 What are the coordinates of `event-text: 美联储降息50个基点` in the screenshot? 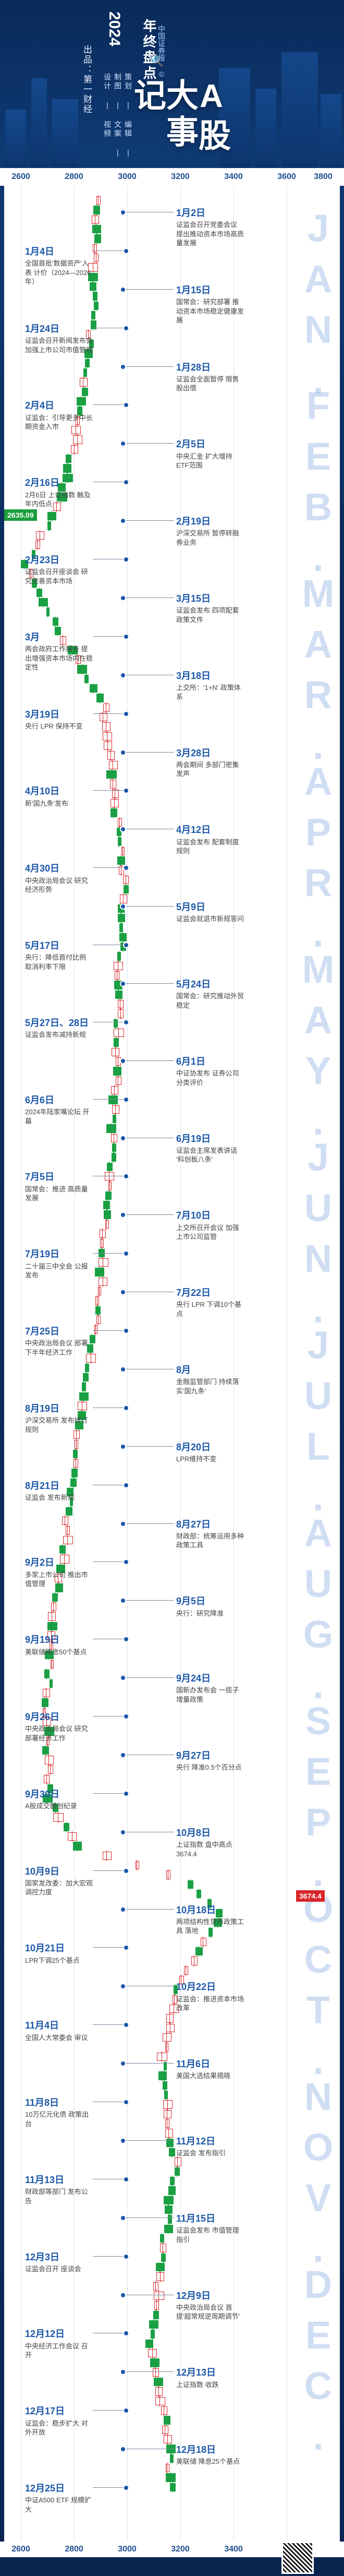 It's located at (56, 1652).